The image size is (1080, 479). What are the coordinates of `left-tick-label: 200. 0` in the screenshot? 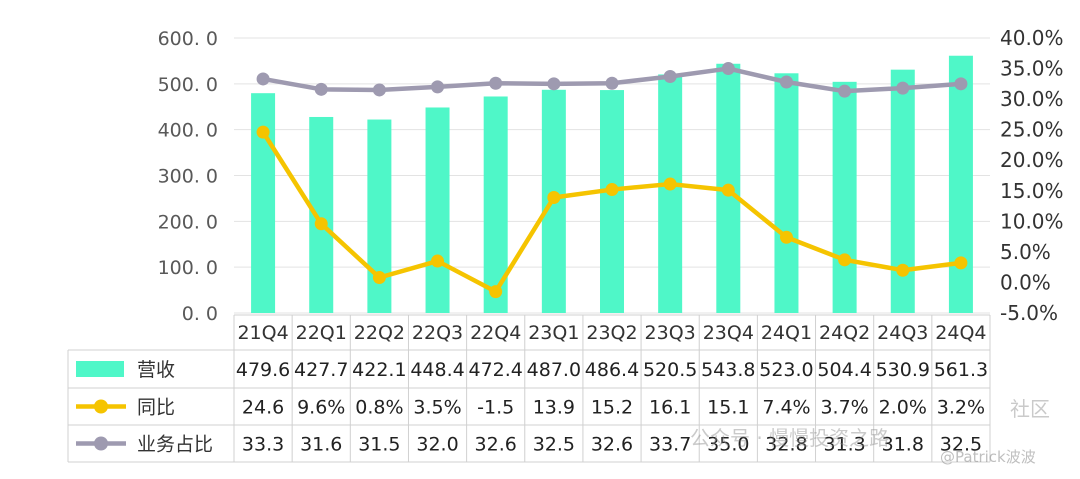 It's located at (188, 222).